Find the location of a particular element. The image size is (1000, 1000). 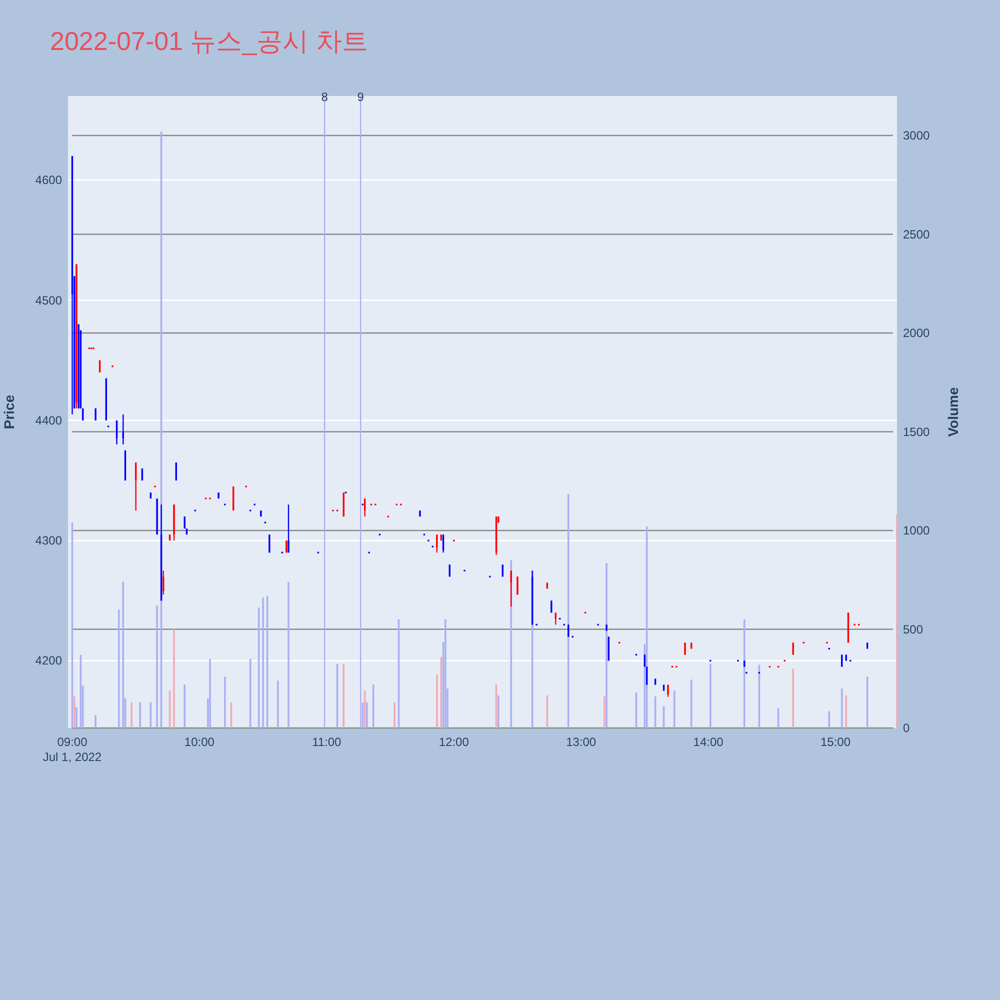

y2-tick-label: 3000 is located at coordinates (916, 135).